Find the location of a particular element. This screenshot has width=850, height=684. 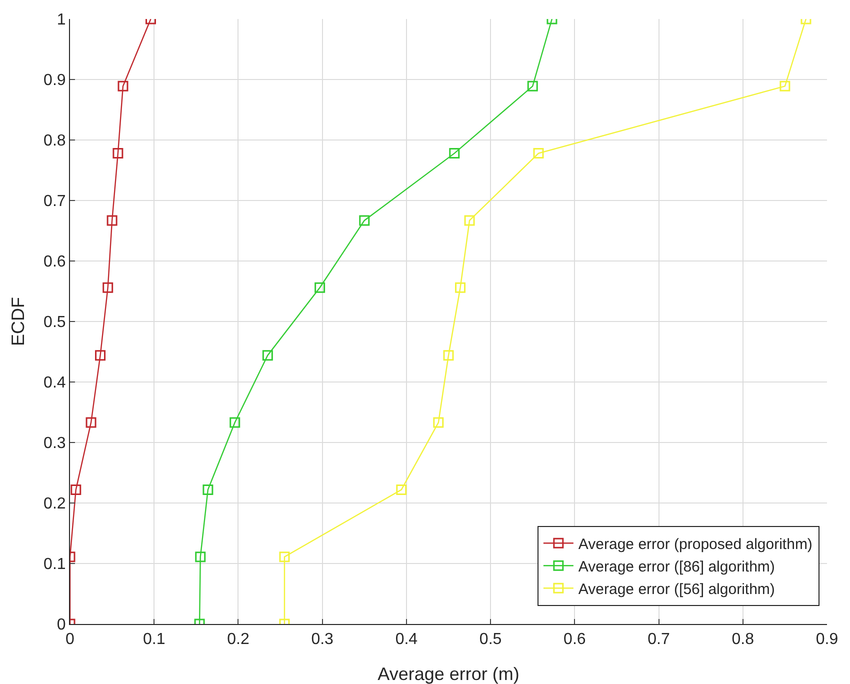

x-tick-label: 0.1 is located at coordinates (154, 639).